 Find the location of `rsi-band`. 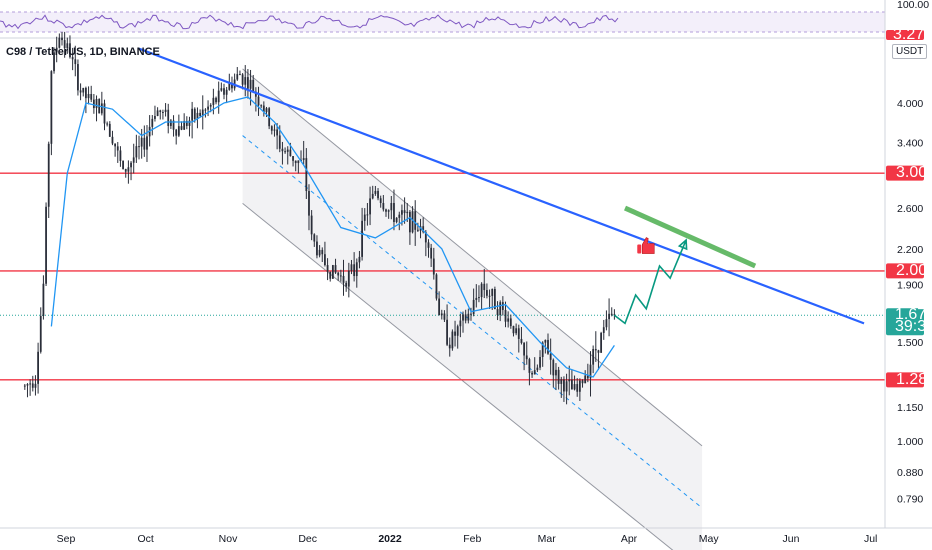

rsi-band is located at coordinates (442, 22).